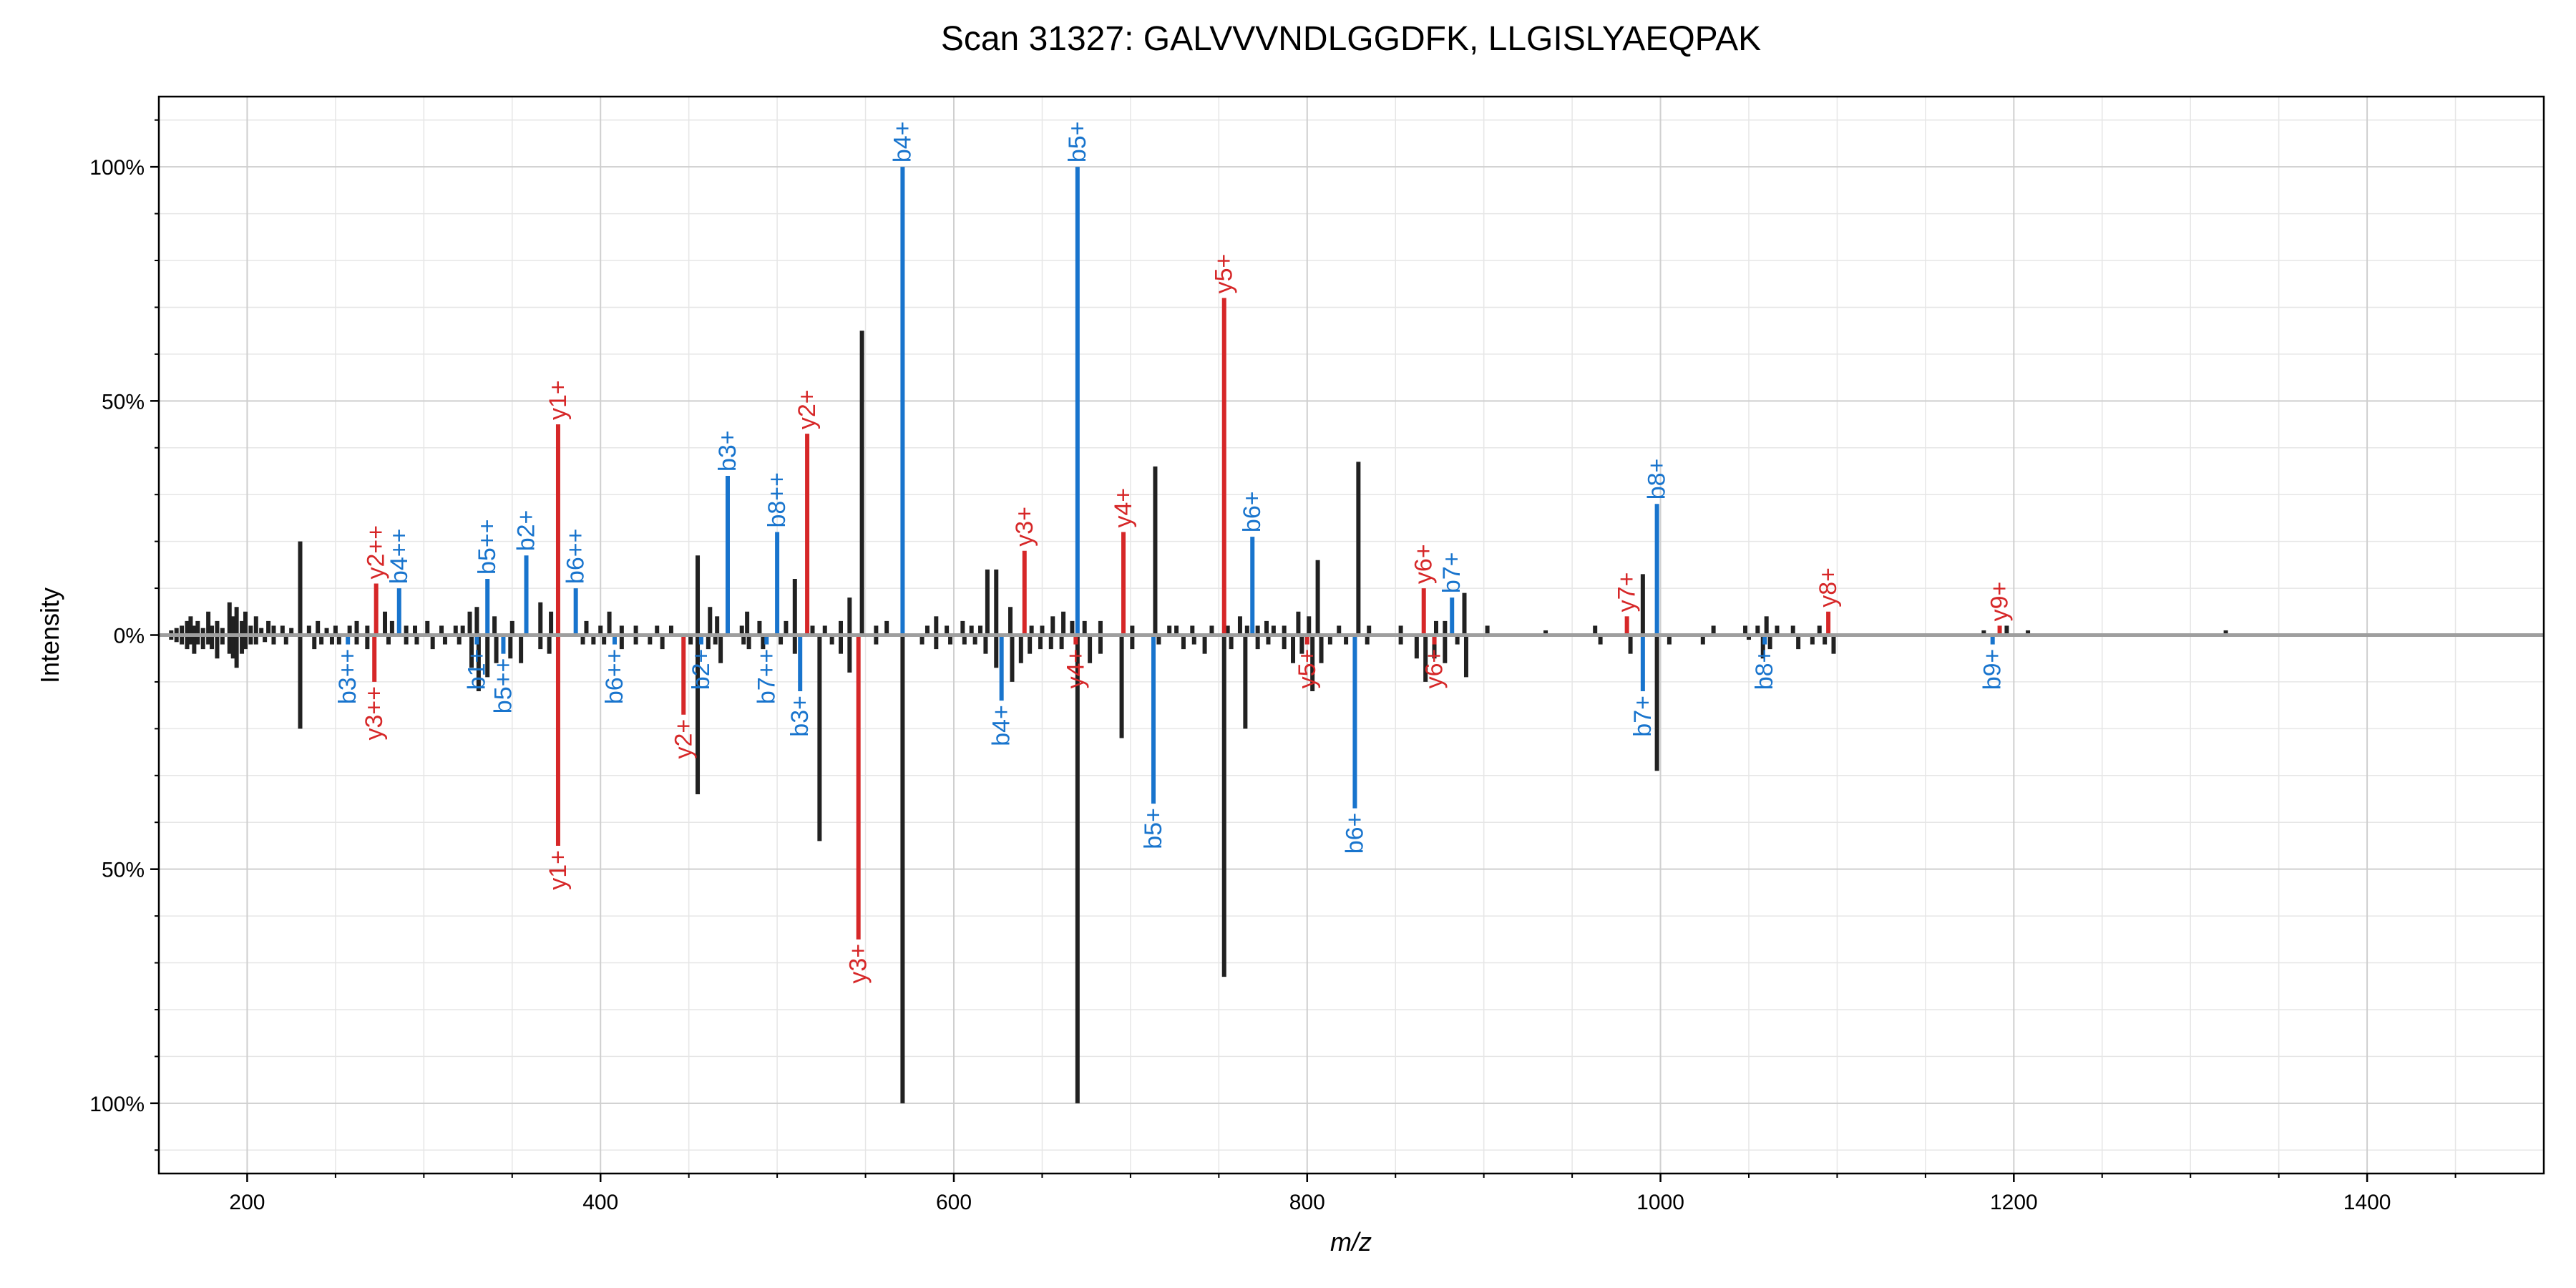 Image resolution: width=2576 pixels, height=1288 pixels. Describe the element at coordinates (1153, 828) in the screenshot. I see `ion-label-bottom: b5+` at that location.